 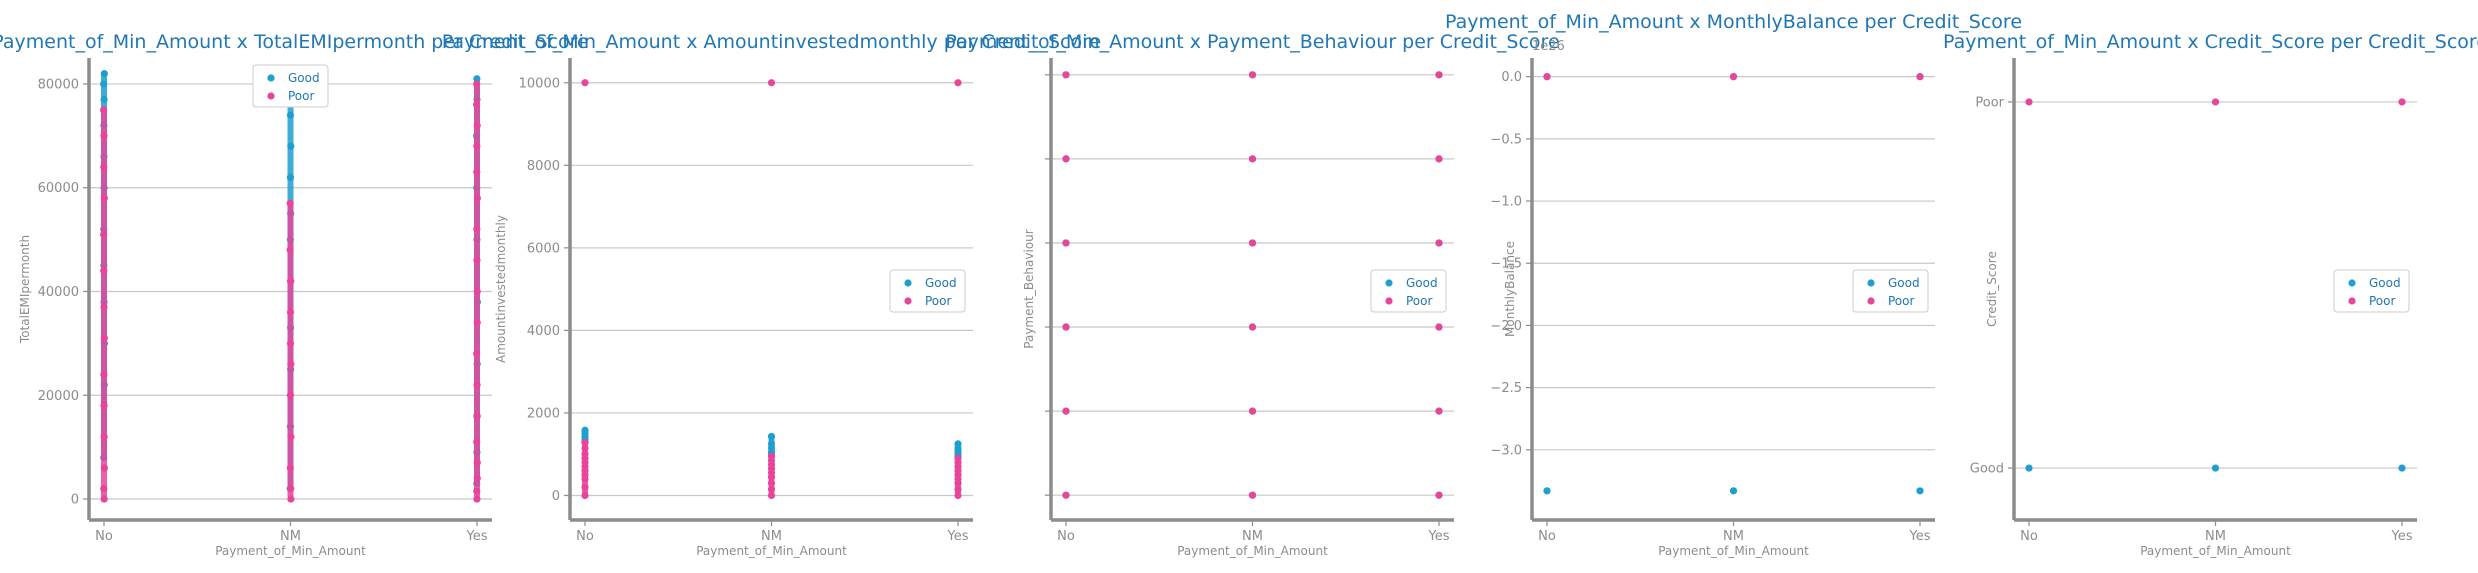 What do you see at coordinates (543, 248) in the screenshot?
I see `y-tick-label: 6000` at bounding box center [543, 248].